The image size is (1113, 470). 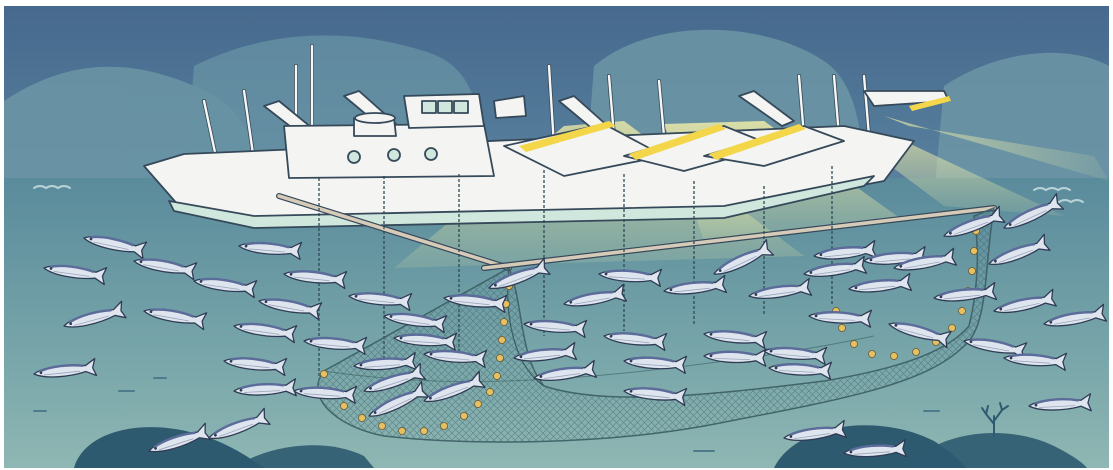 I want to click on wave-marks, so click(x=558, y=194).